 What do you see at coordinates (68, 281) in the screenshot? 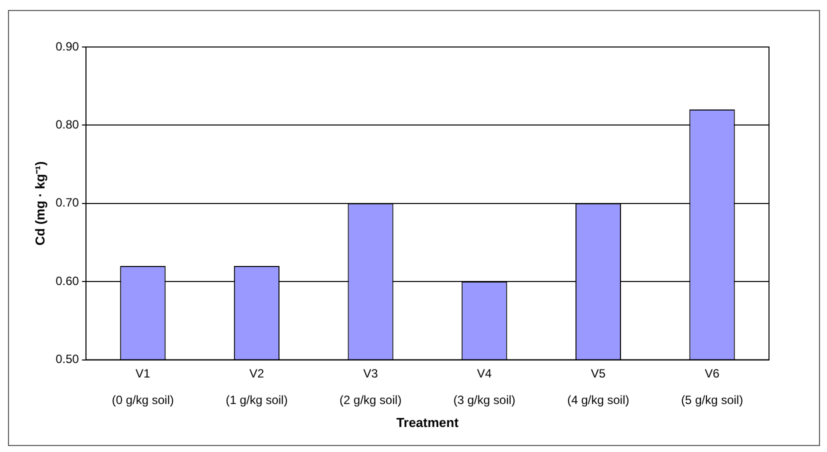
I see `y-tick-label: 0.60` at bounding box center [68, 281].